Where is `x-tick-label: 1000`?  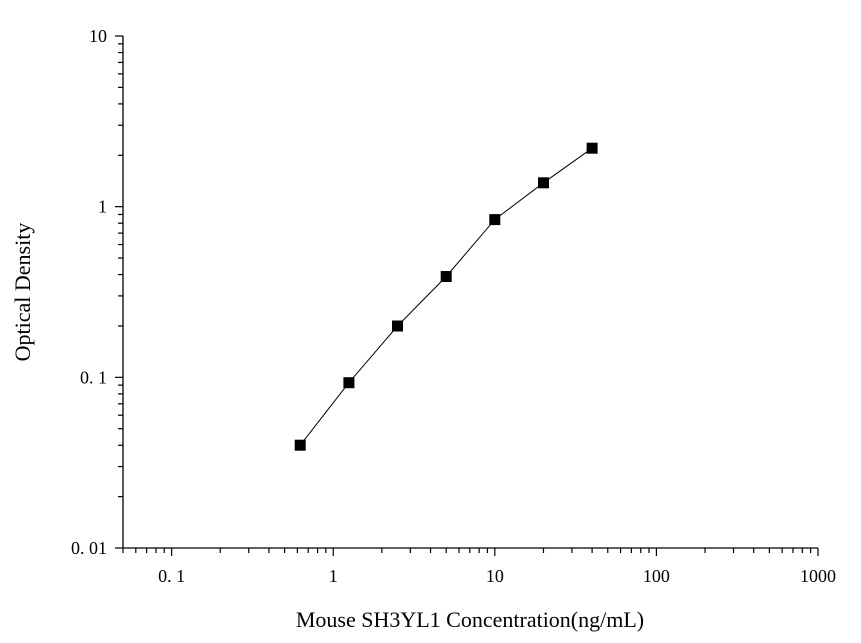
x-tick-label: 1000 is located at coordinates (818, 576).